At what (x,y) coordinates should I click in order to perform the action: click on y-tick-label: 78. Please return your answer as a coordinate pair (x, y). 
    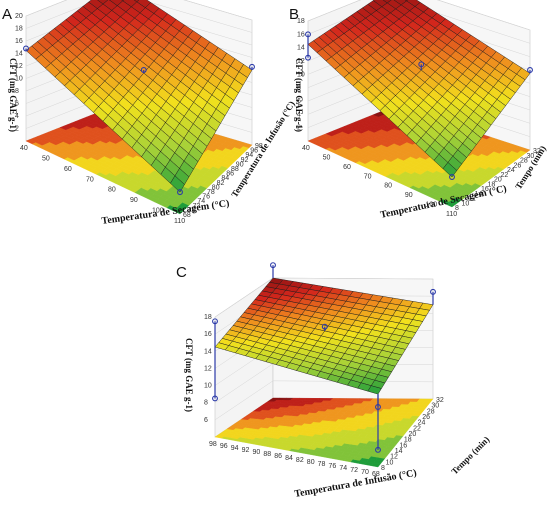
    Looking at the image, I should click on (211, 192).